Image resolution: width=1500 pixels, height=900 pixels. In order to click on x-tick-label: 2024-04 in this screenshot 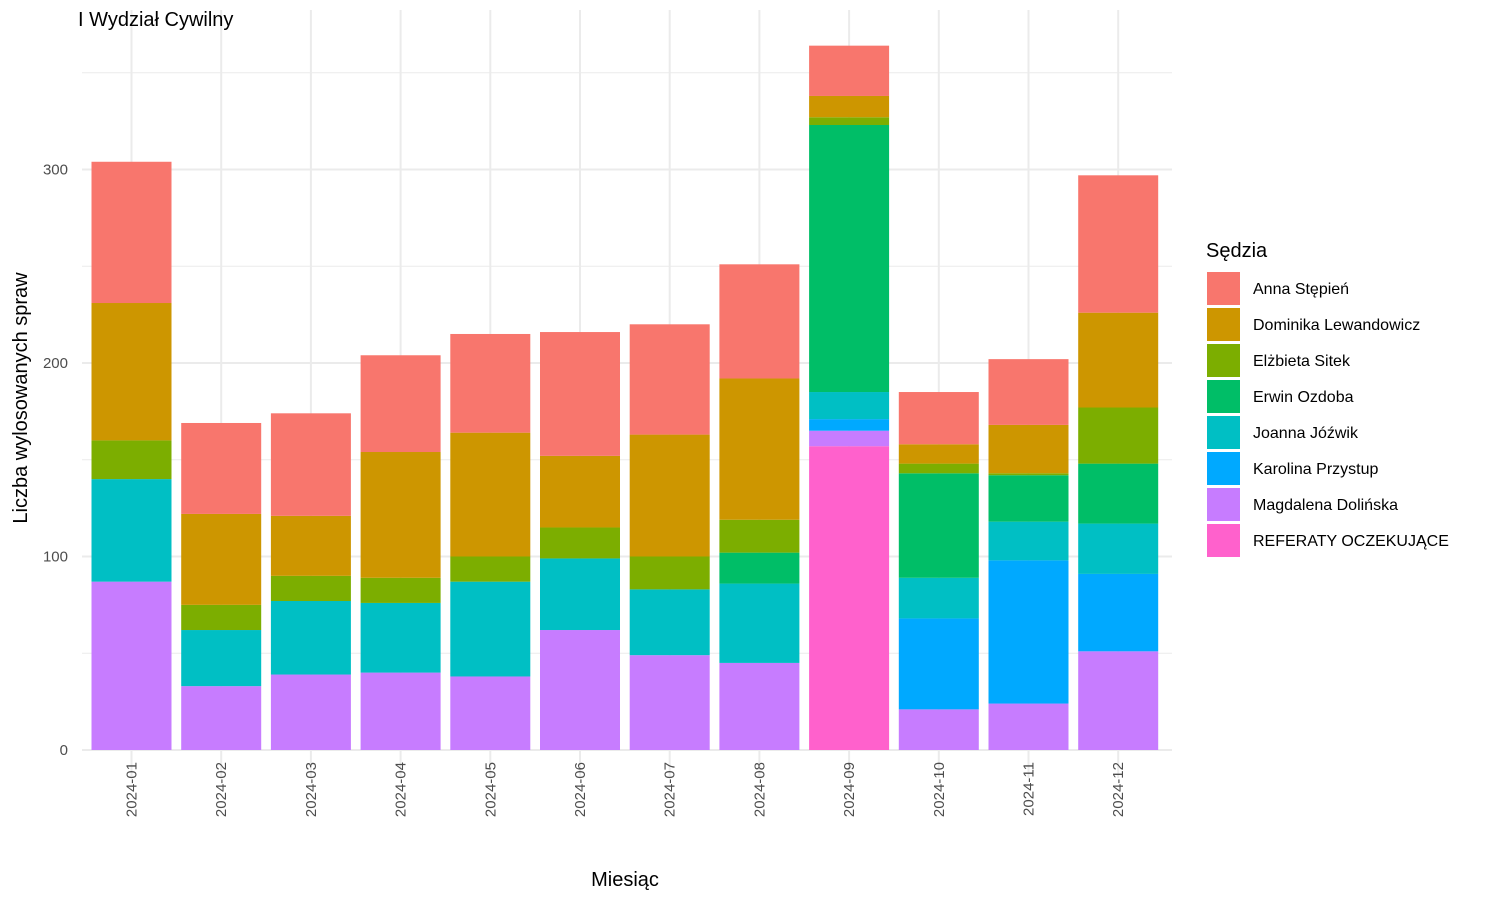, I will do `click(401, 789)`.